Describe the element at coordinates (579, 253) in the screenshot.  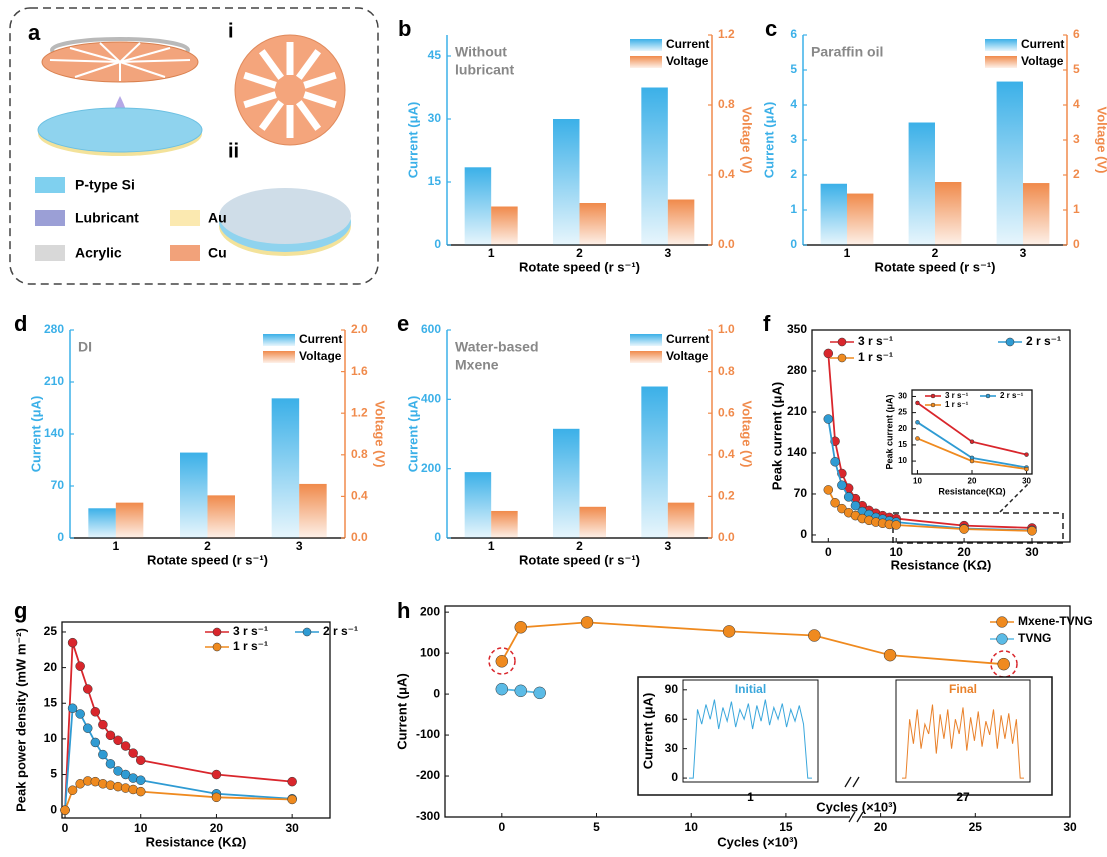
I see `x-tick-label: 2` at that location.